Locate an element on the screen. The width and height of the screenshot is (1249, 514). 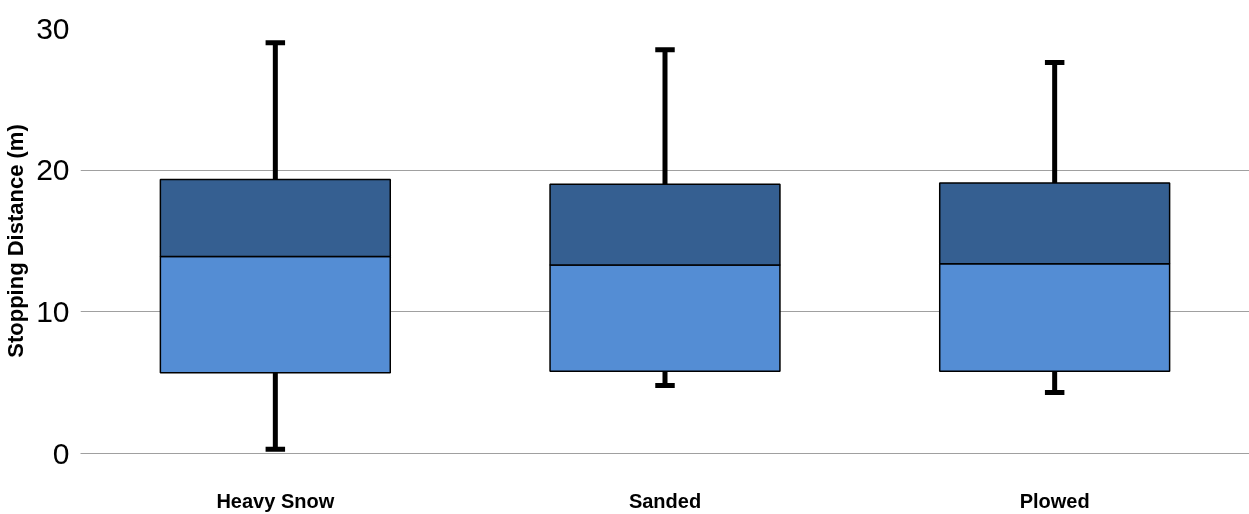
y-tick-label: 0 is located at coordinates (61, 453).